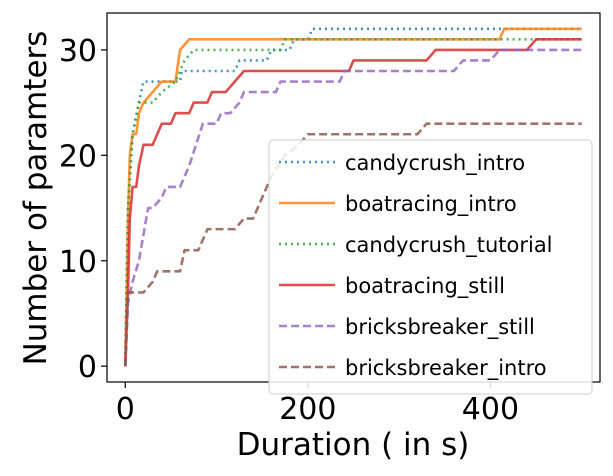  Describe the element at coordinates (431, 204) in the screenshot. I see `legend-label: boatracing_intro` at that location.